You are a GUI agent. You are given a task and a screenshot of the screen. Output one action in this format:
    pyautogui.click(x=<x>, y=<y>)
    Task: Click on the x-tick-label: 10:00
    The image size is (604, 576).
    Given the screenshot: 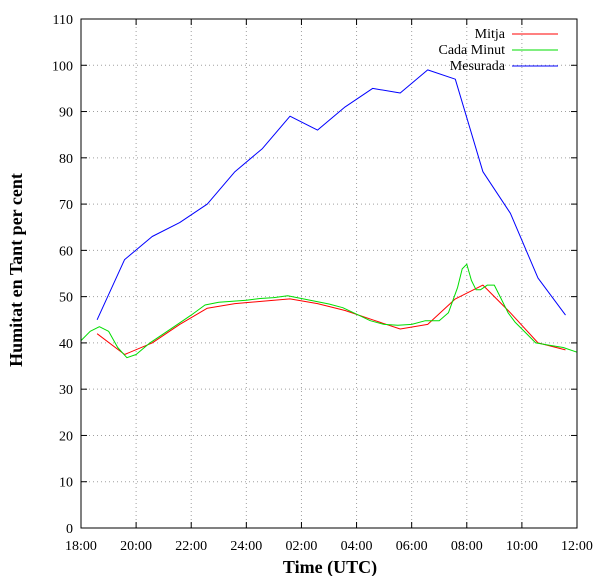 What is the action you would take?
    pyautogui.click(x=522, y=546)
    